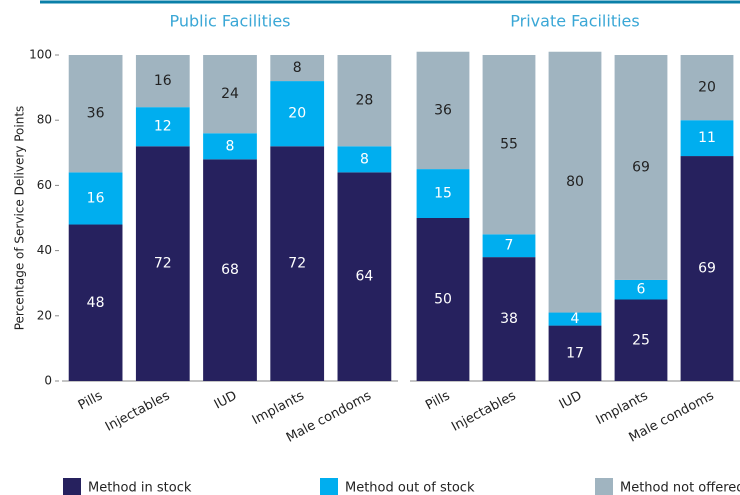 The height and width of the screenshot is (495, 740). What do you see at coordinates (680, 488) in the screenshot?
I see `legend-label: Method not offered` at bounding box center [680, 488].